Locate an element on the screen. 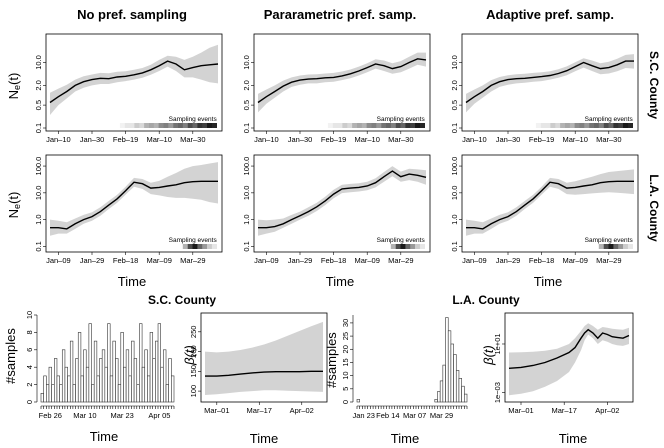 This screenshot has height=448, width=664. x-tick-label: Mar–01 is located at coordinates (520, 410).